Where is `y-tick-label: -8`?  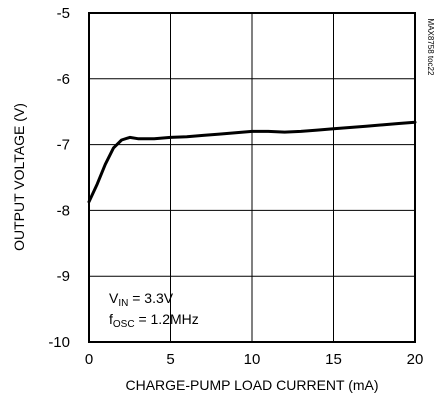
y-tick-label: -8 is located at coordinates (63, 210).